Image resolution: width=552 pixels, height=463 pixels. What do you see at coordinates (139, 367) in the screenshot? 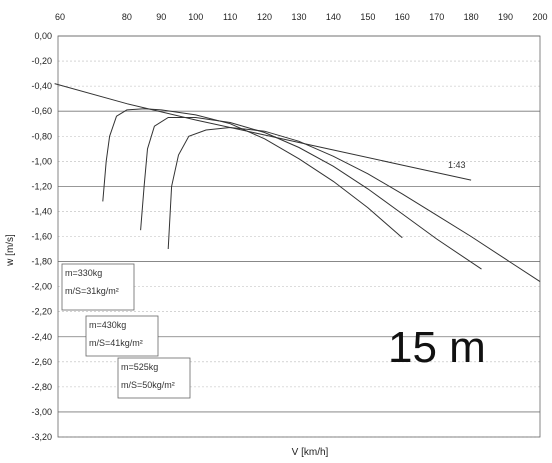
I see `annotation-text: m=525kg` at bounding box center [139, 367].